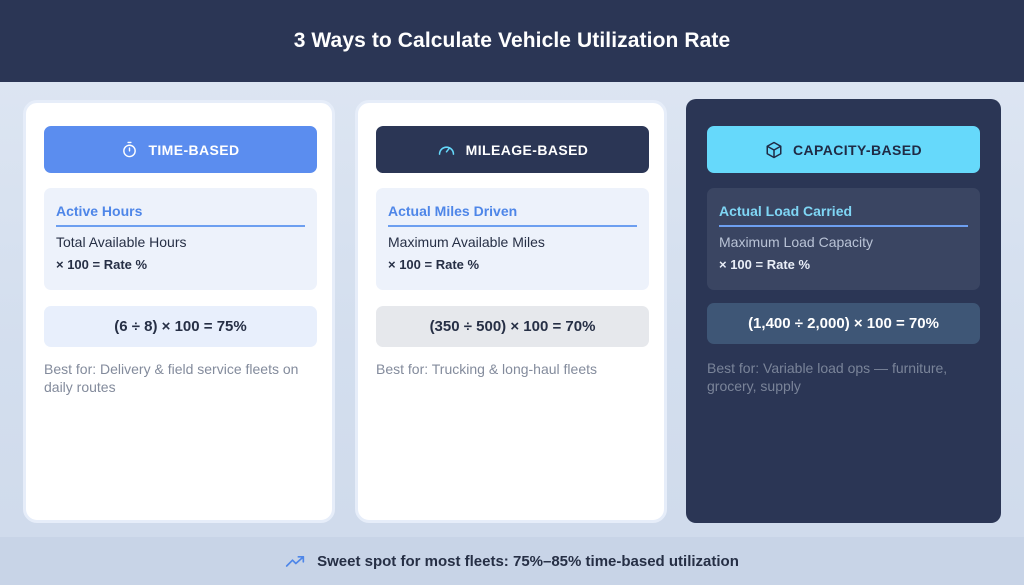 The width and height of the screenshot is (1024, 585). Describe the element at coordinates (843, 215) in the screenshot. I see `formula-numerator: Actual Load Carried` at that location.